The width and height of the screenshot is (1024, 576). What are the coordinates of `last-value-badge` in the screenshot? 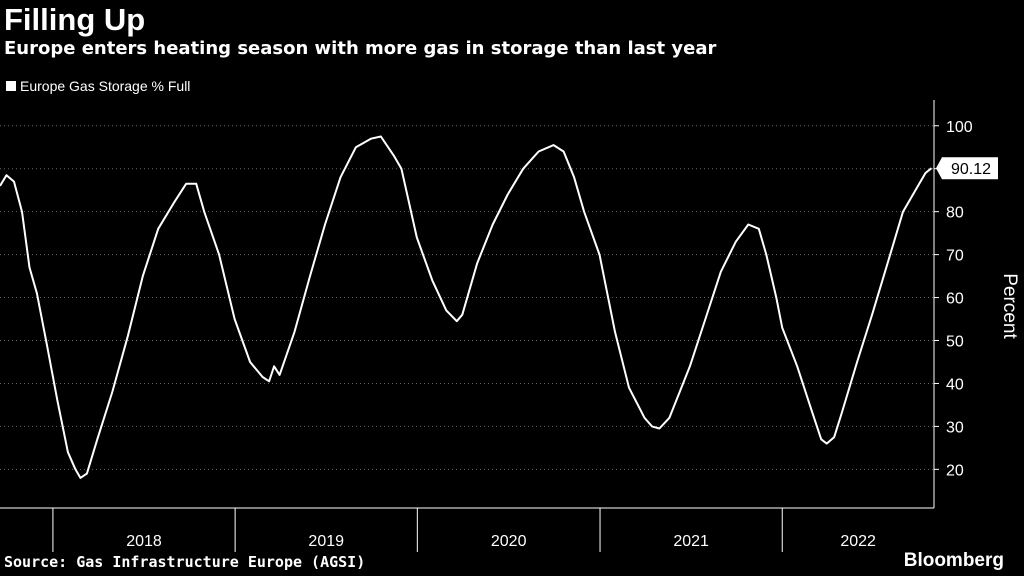 It's located at (967, 168).